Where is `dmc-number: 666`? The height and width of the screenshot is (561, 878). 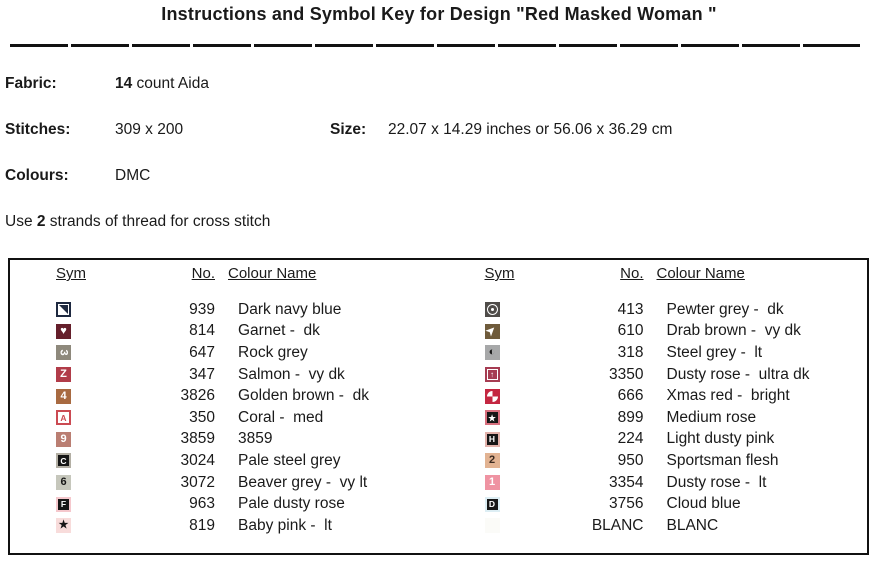 dmc-number: 666 is located at coordinates (630, 396).